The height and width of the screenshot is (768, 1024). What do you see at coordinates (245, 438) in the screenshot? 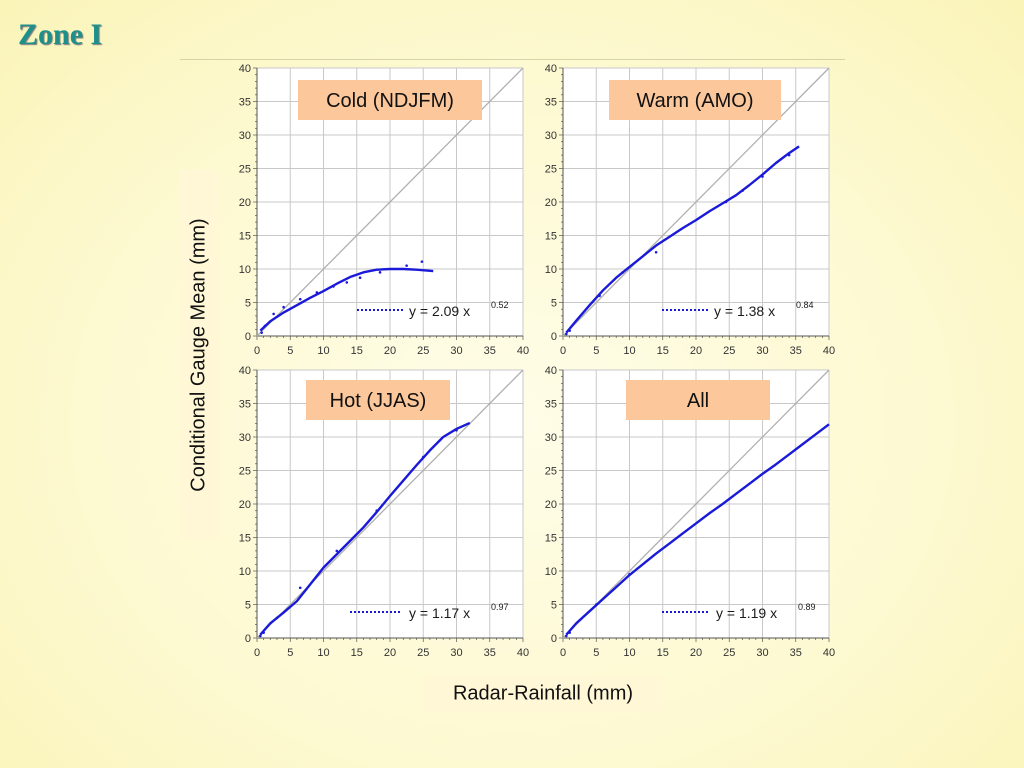
I see `y-tick-label: 30` at bounding box center [245, 438].